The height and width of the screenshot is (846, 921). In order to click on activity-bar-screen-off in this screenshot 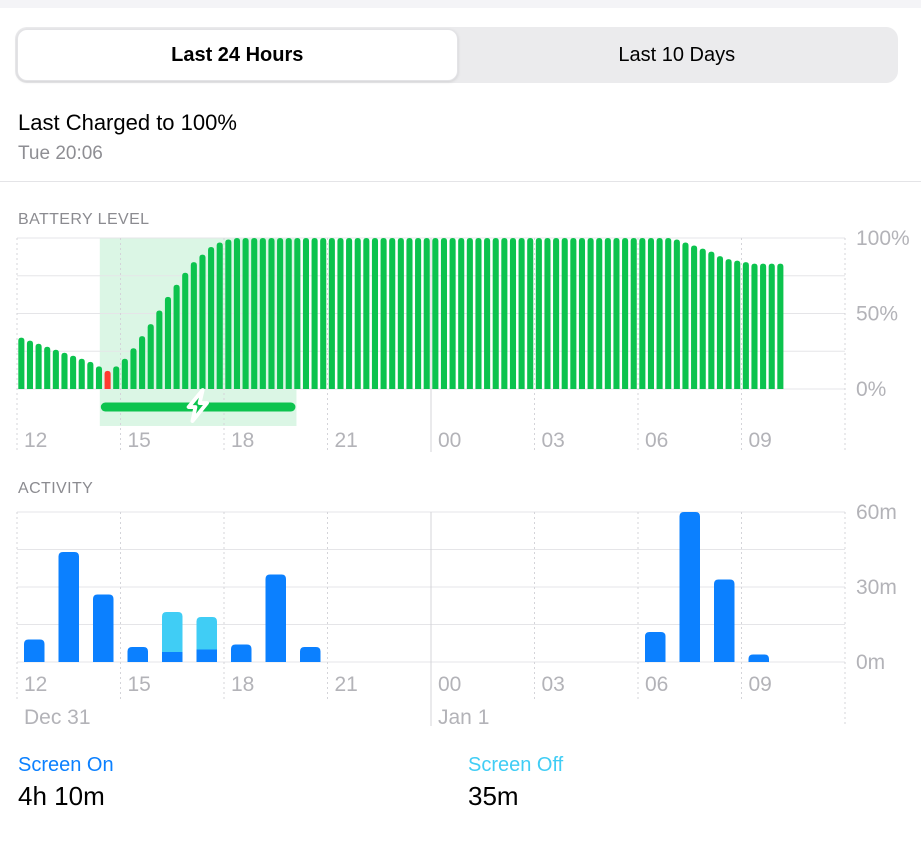, I will do `click(172, 632)`.